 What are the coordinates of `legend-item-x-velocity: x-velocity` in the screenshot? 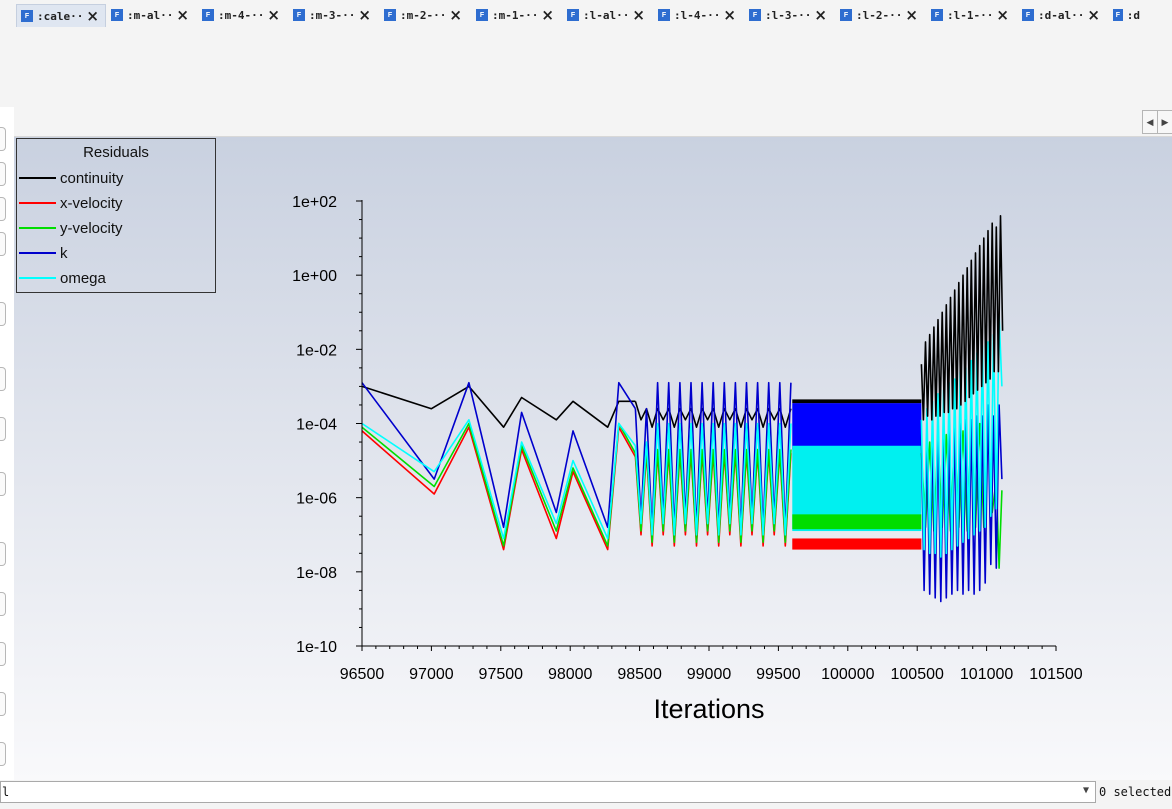 It's located at (71, 203).